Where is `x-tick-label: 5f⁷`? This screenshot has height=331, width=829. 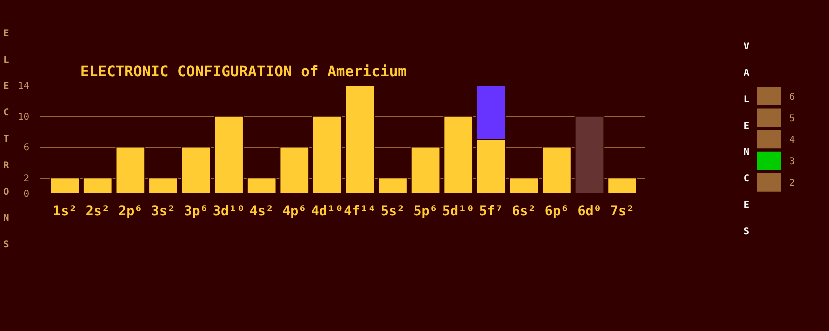 x-tick-label: 5f⁷ is located at coordinates (491, 212).